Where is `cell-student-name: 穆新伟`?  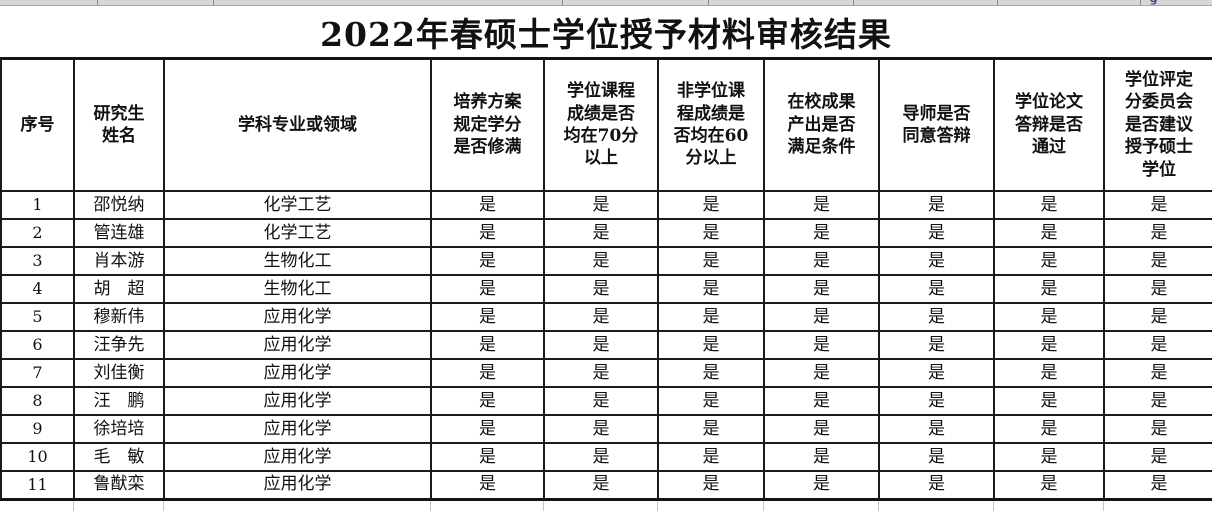 cell-student-name: 穆新伟 is located at coordinates (119, 317).